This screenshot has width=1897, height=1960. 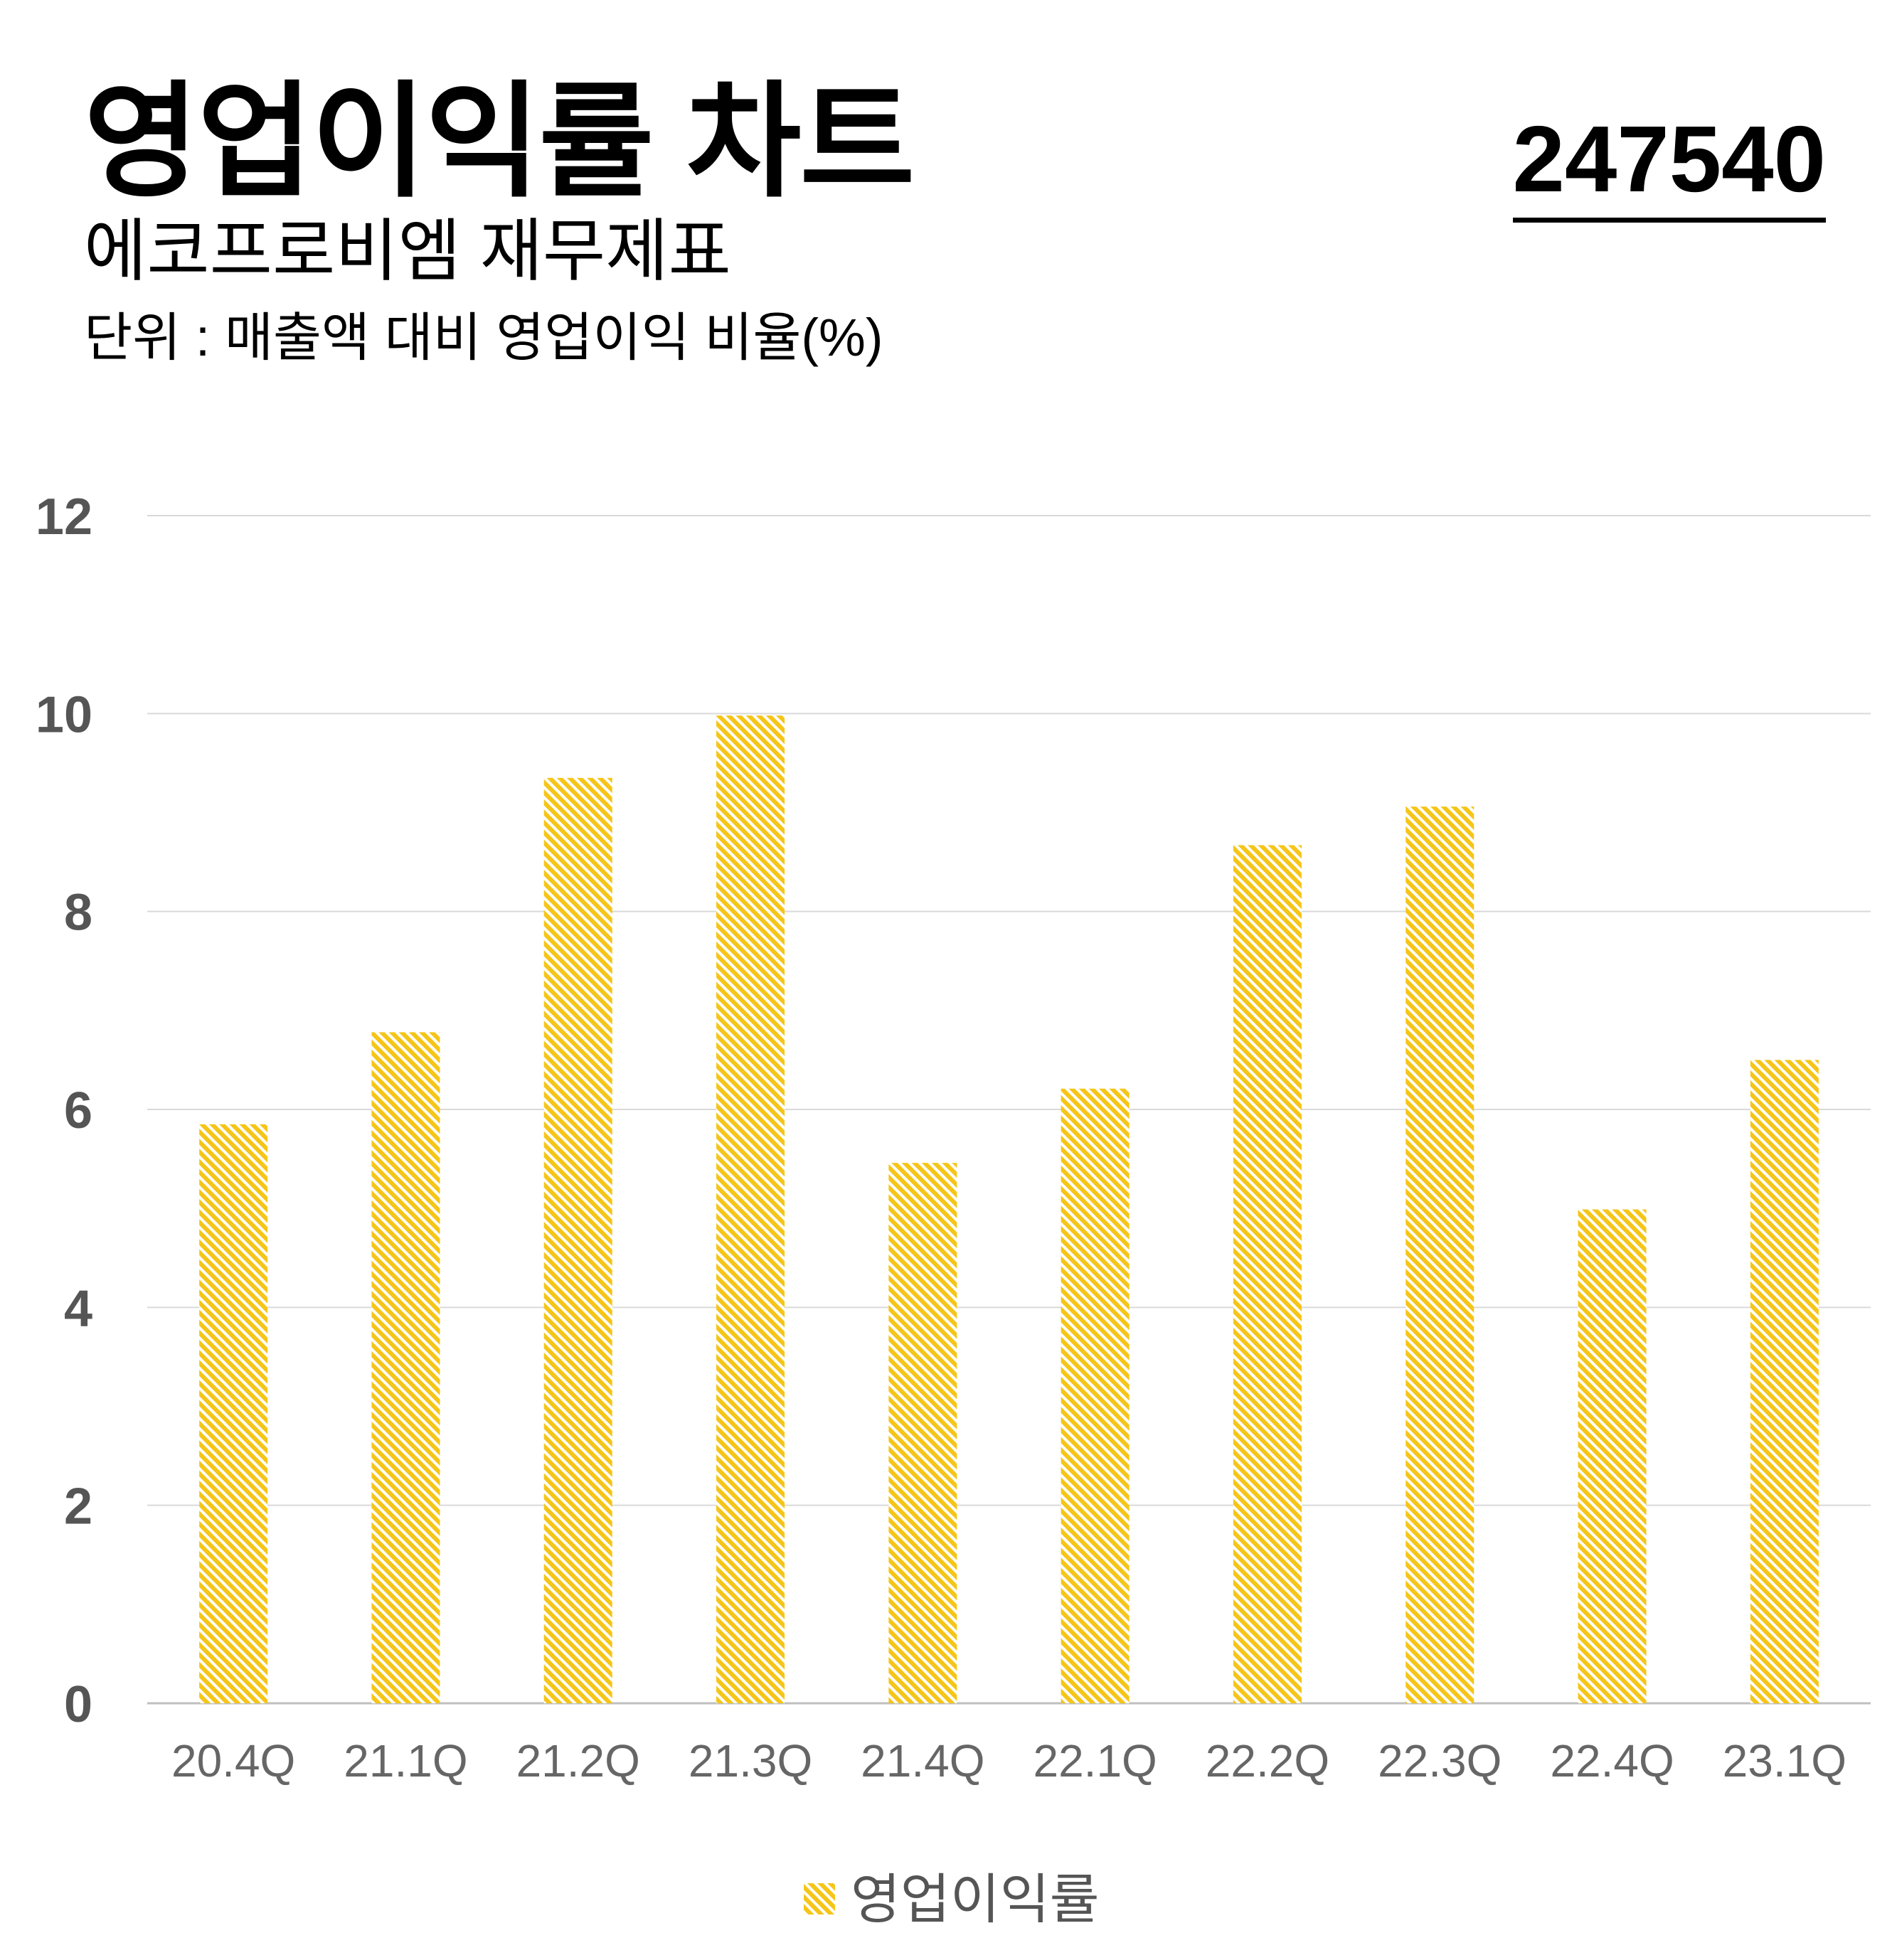 I want to click on y-tick-label: 4, so click(x=78, y=1308).